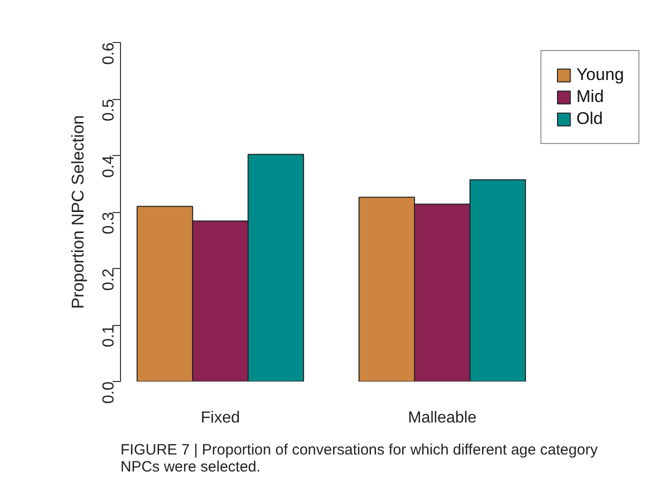 This screenshot has height=485, width=657. What do you see at coordinates (589, 119) in the screenshot?
I see `legend-label: Old` at bounding box center [589, 119].